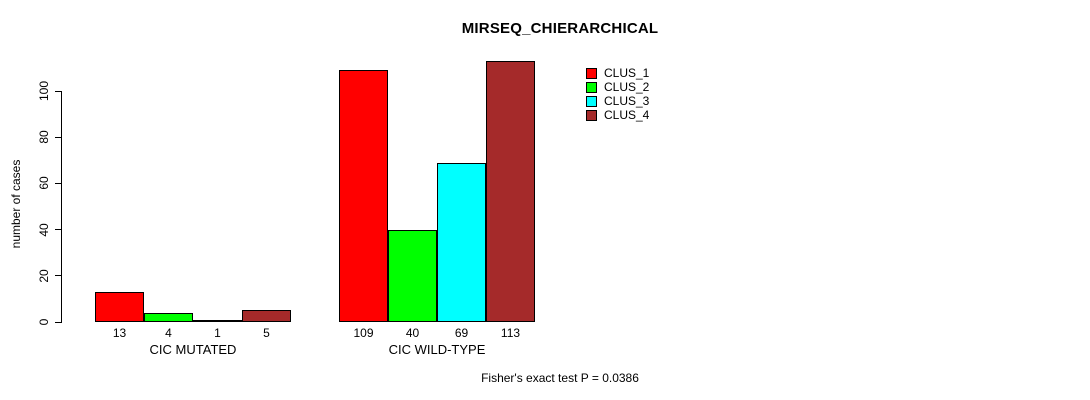 Image resolution: width=1090 pixels, height=400 pixels. I want to click on y-axis-tick-label-60: 60, so click(44, 183).